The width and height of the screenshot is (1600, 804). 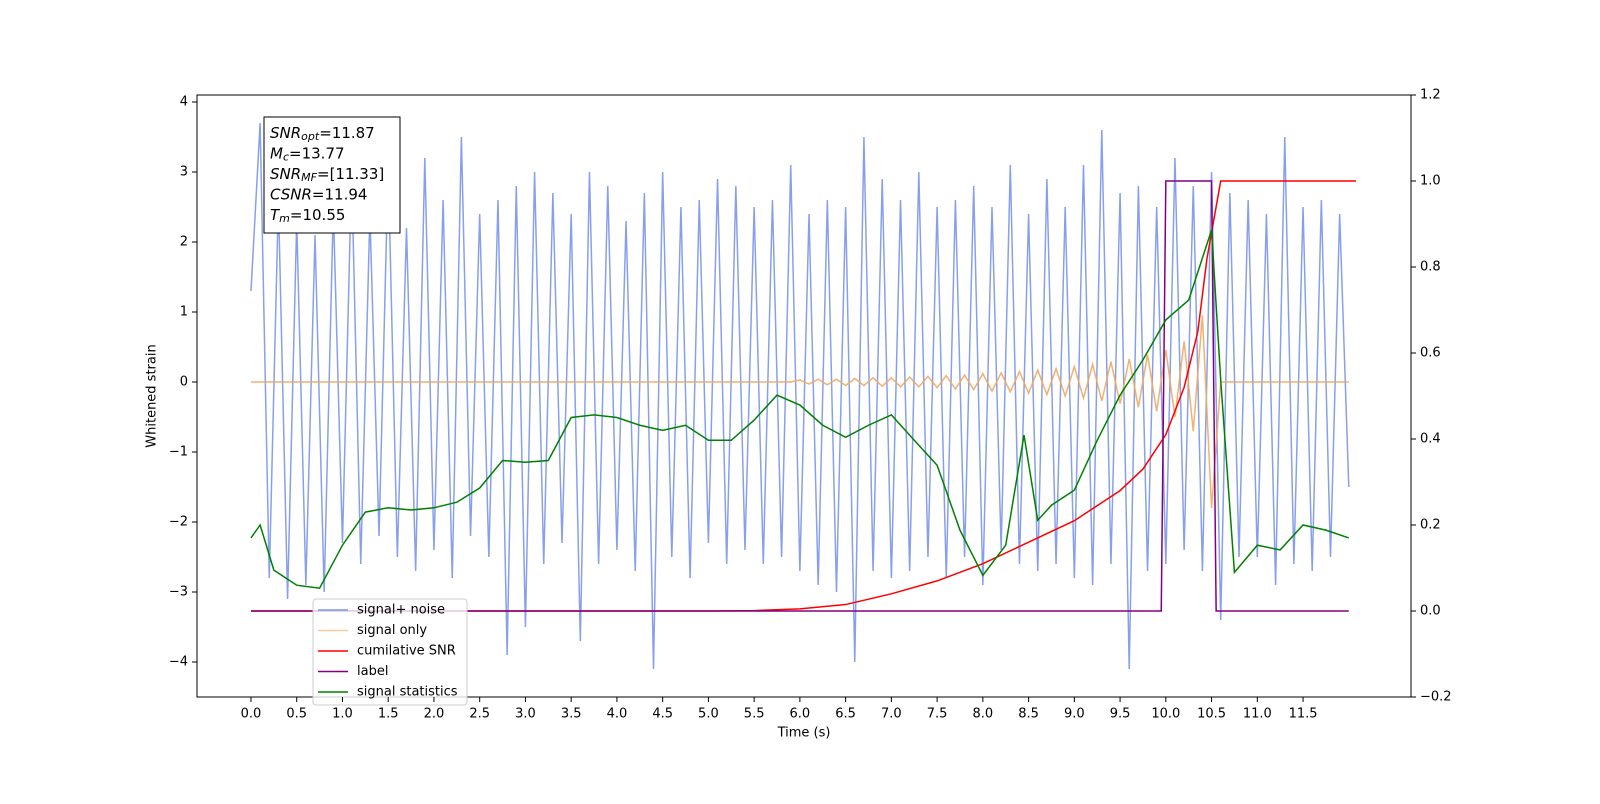 What do you see at coordinates (350, 174) in the screenshot?
I see `annotation-rest: =[11.33]` at bounding box center [350, 174].